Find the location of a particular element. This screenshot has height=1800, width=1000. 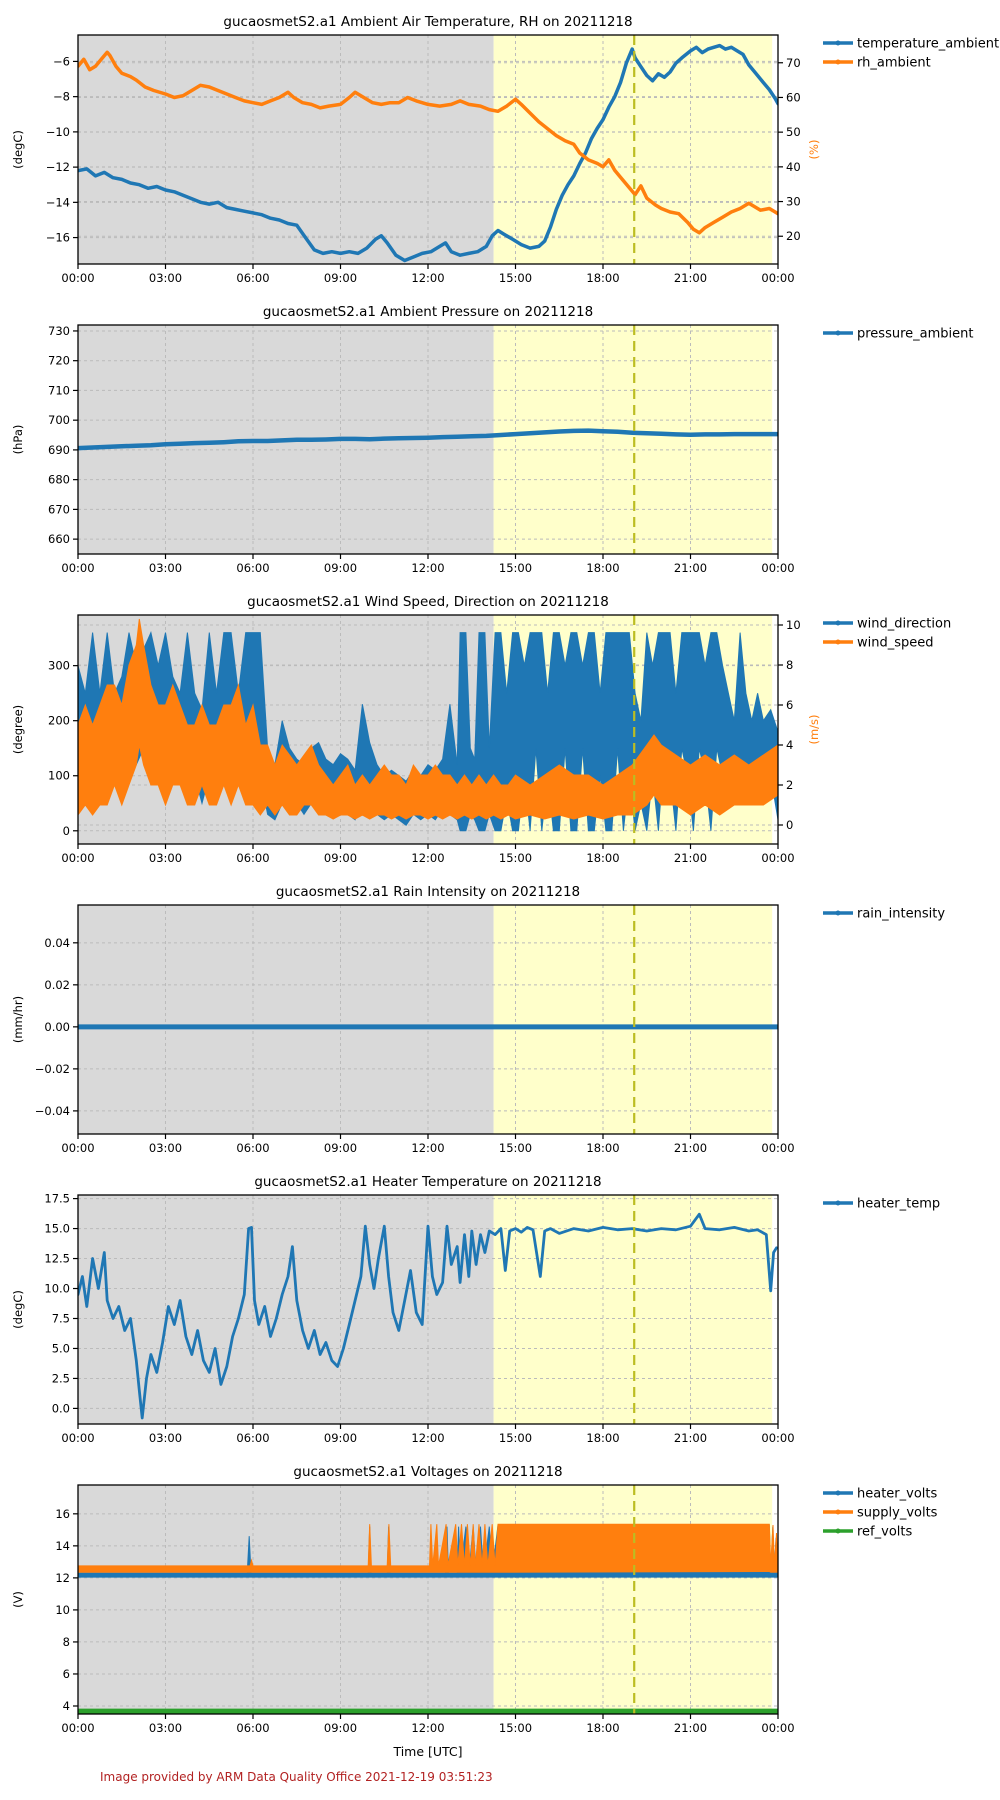

chart-title: gucaosmetS2.a1 Voltages on 20211218 is located at coordinates (427, 1472).